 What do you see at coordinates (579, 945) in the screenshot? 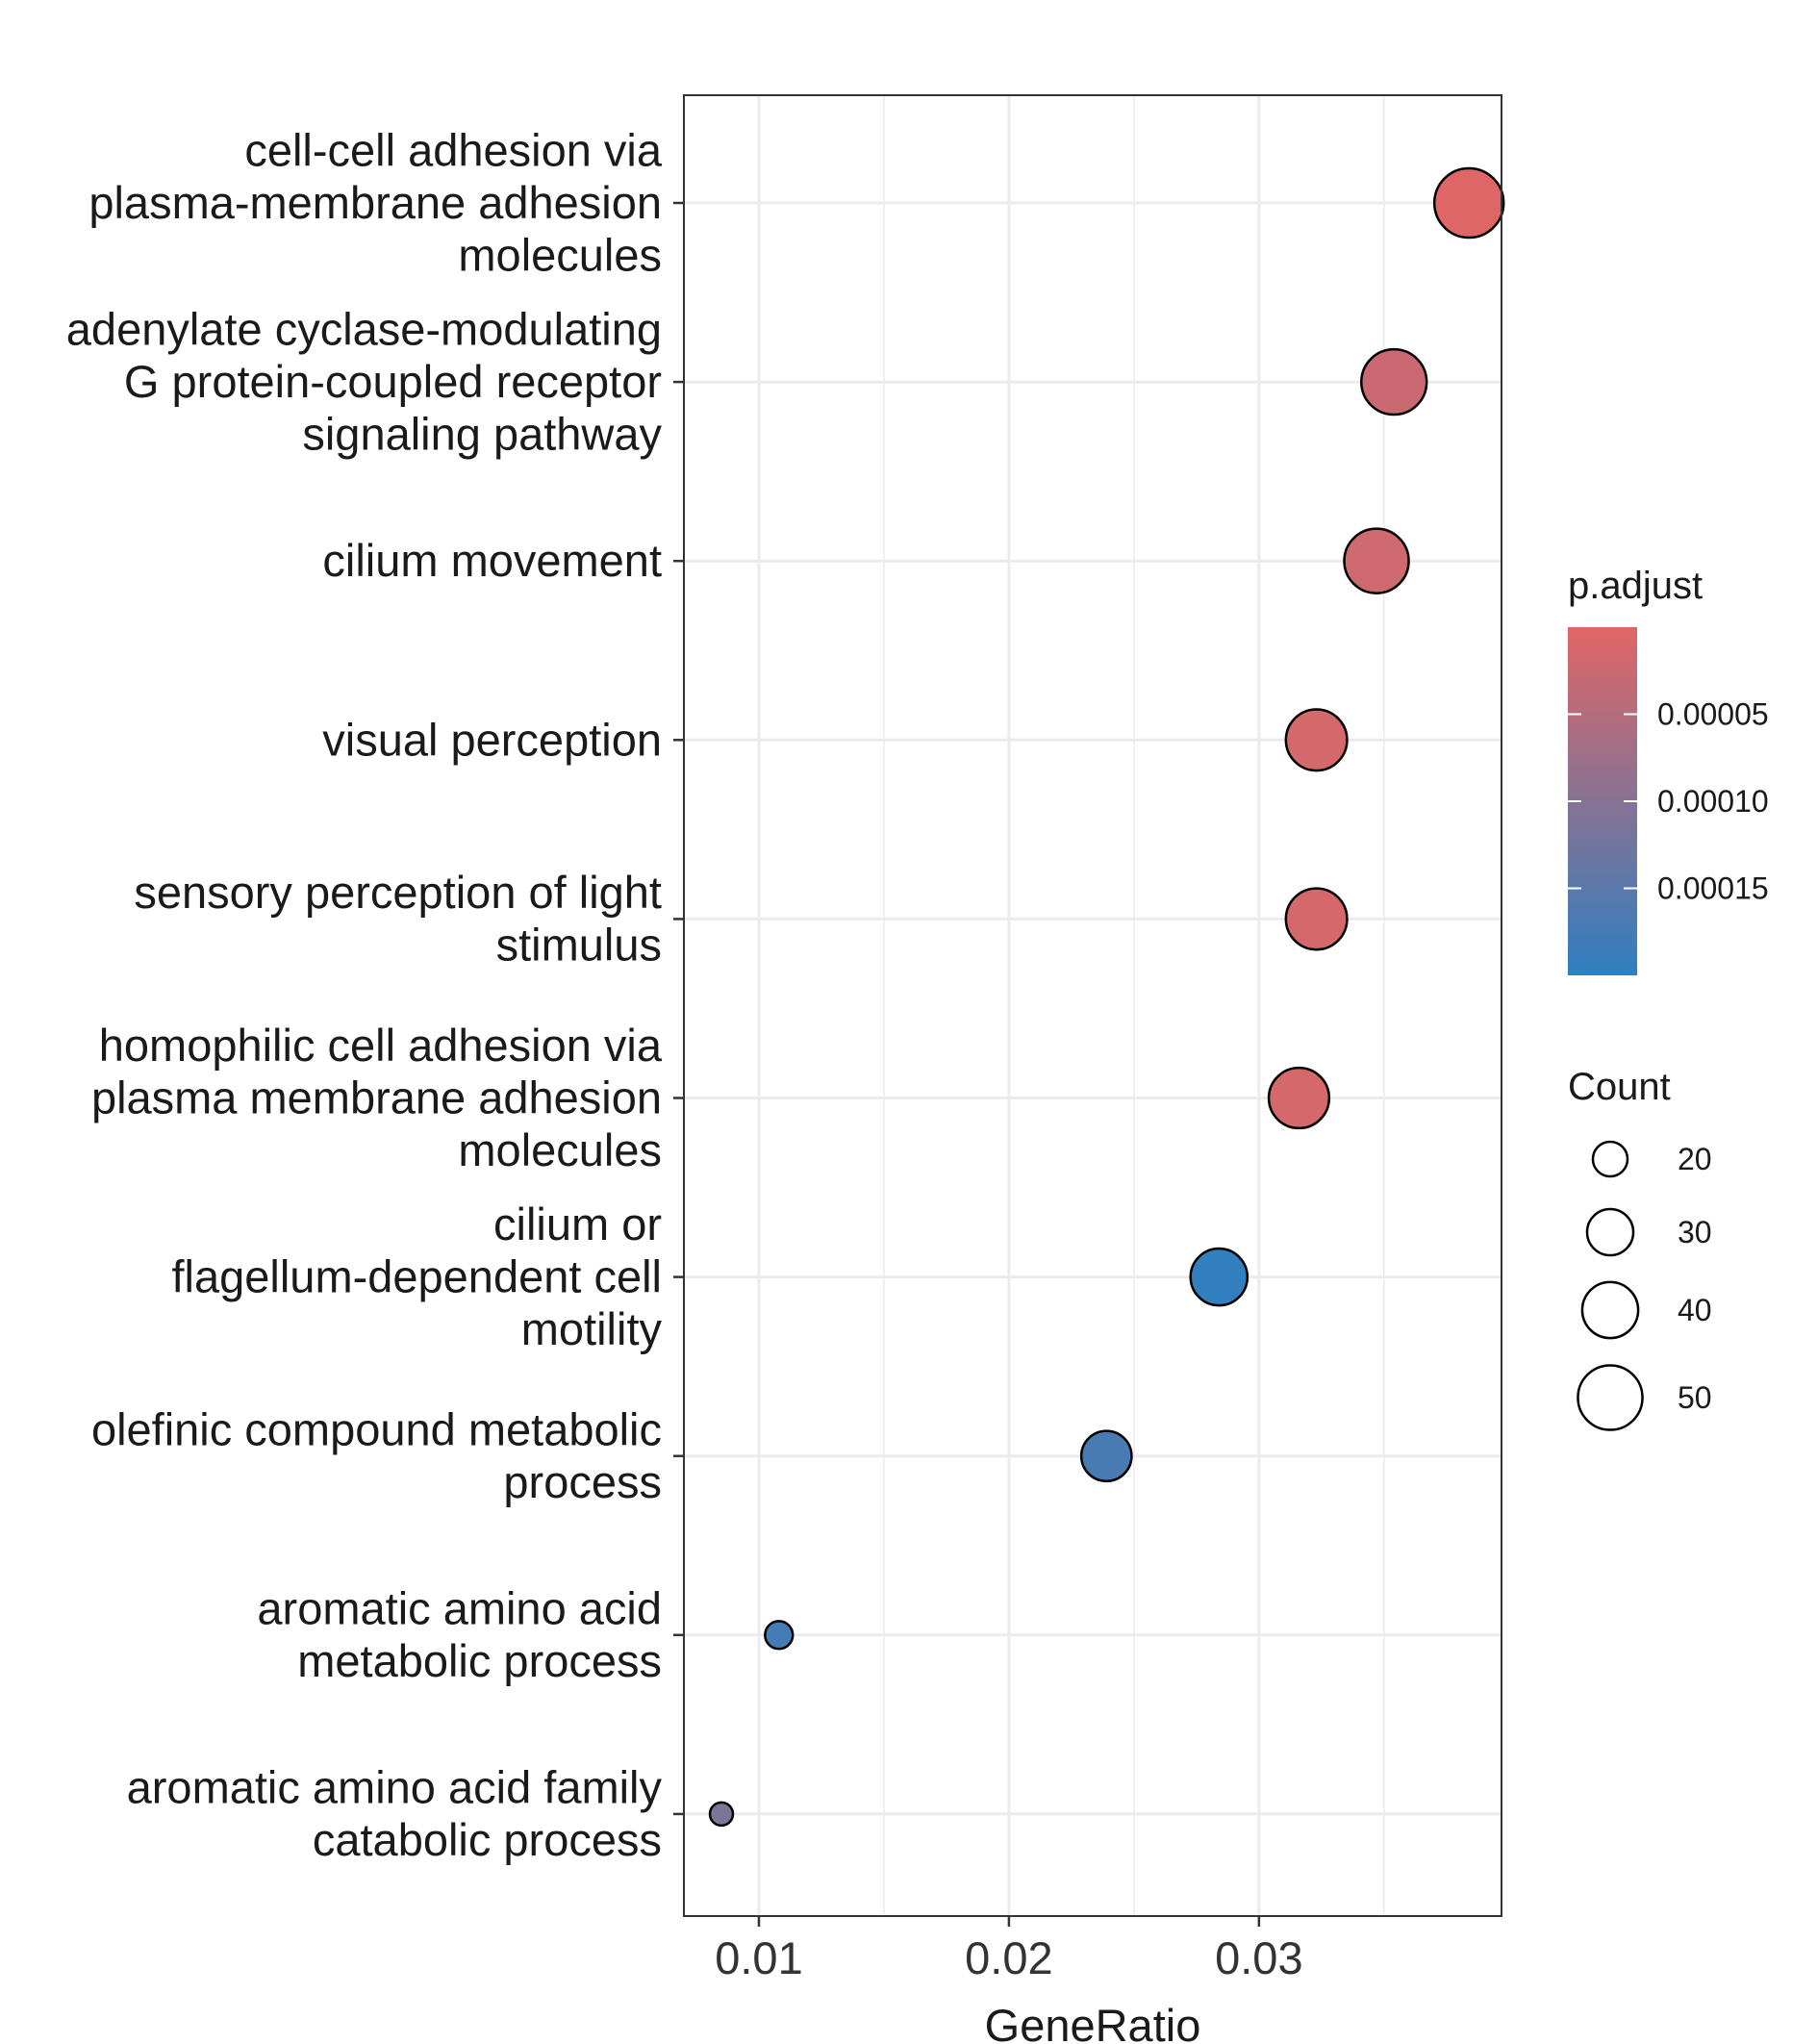
I see `y-tick-label: stimulus` at bounding box center [579, 945].